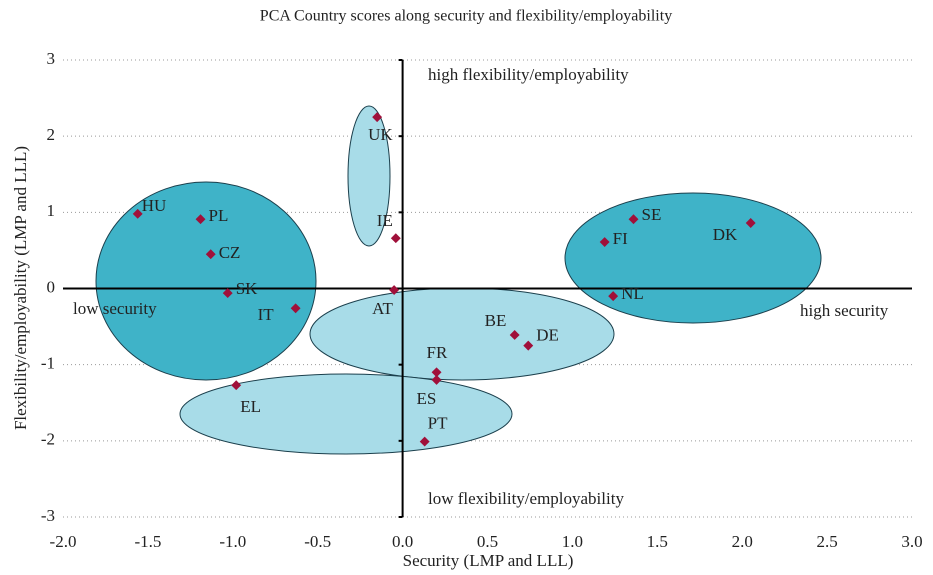 Image resolution: width=933 pixels, height=575 pixels. What do you see at coordinates (20, 288) in the screenshot?
I see `y-axis-label: Flexibility/employability (LMP and LLL)` at bounding box center [20, 288].